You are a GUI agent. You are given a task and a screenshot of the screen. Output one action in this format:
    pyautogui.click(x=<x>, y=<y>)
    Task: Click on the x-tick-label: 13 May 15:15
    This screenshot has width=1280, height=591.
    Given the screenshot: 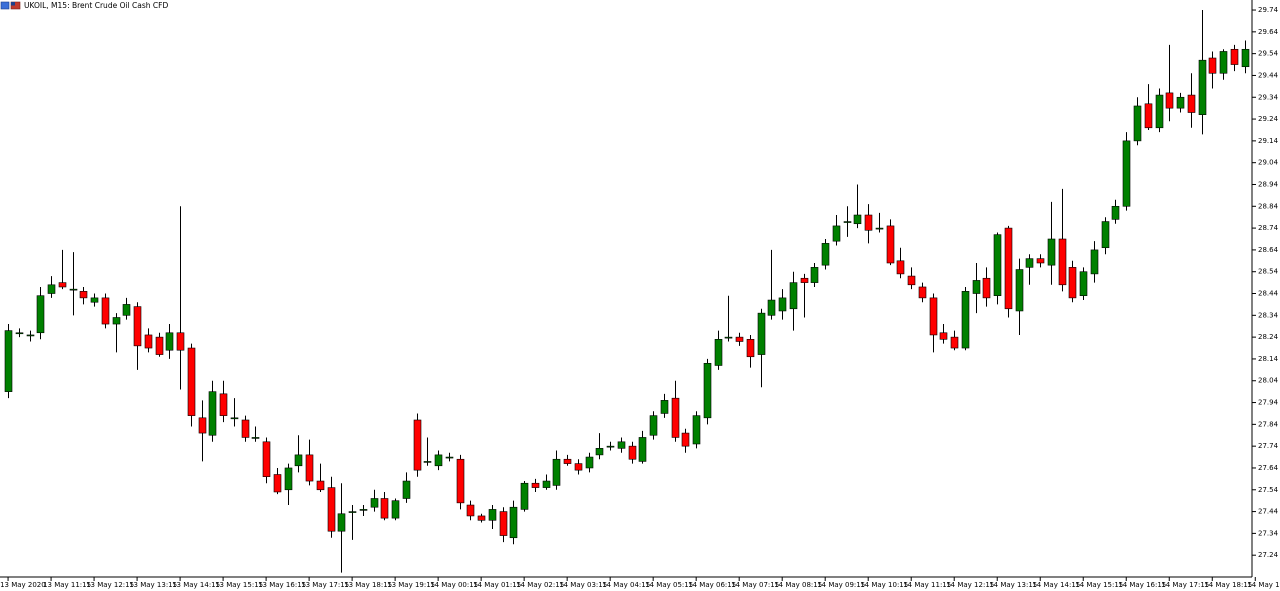 What is the action you would take?
    pyautogui.click(x=239, y=585)
    